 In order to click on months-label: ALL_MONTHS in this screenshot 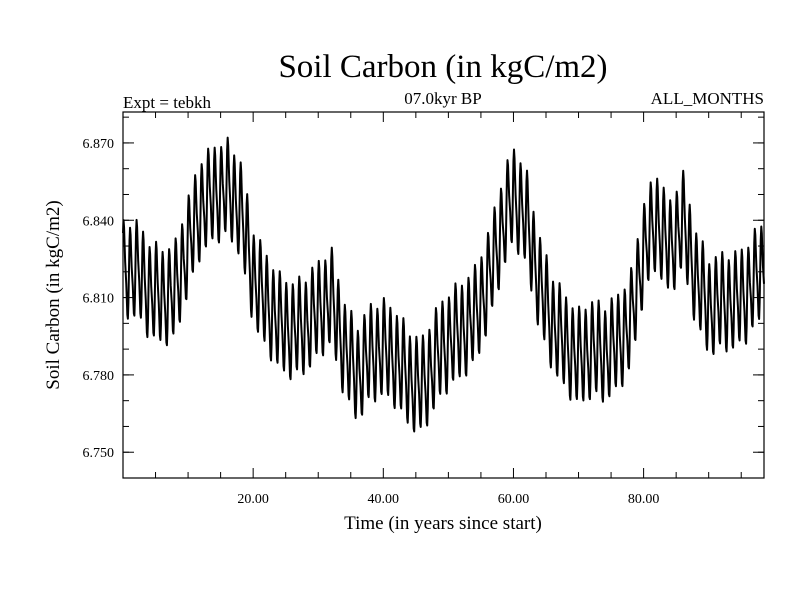, I will do `click(707, 98)`.